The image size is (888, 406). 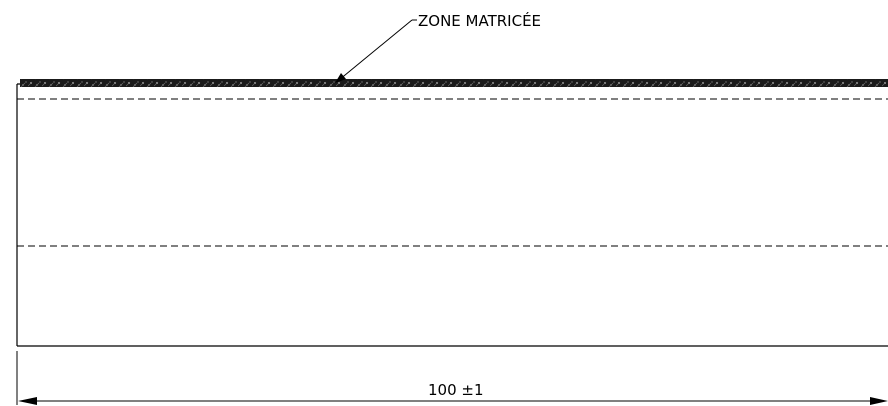 I want to click on knurled-zone, so click(x=454, y=83).